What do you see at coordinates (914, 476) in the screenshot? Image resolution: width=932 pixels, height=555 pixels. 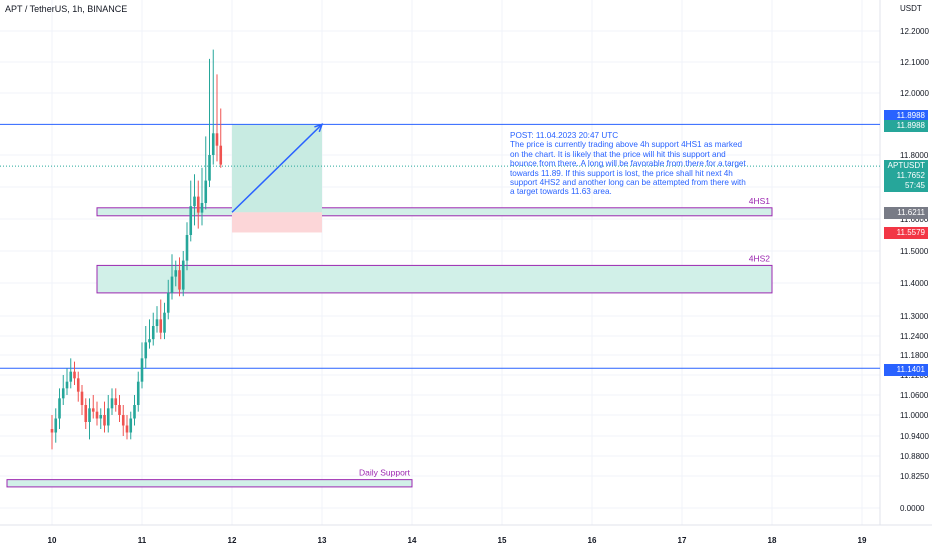 I see `y-tick-label: 10.8250` at bounding box center [914, 476].